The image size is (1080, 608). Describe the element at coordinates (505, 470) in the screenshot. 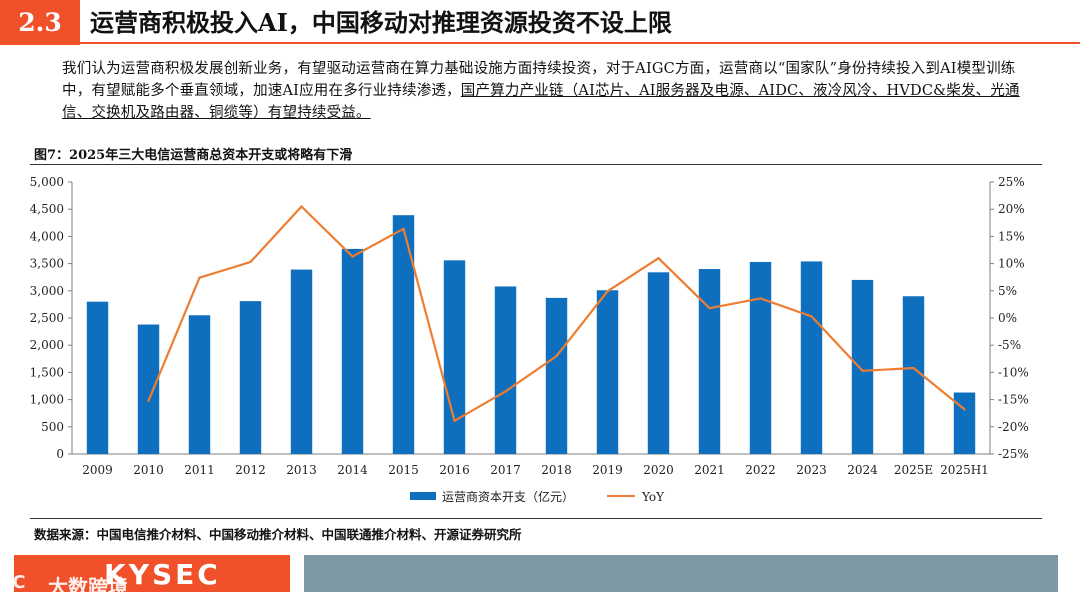

I see `x-axis-tick-label: 2017` at that location.